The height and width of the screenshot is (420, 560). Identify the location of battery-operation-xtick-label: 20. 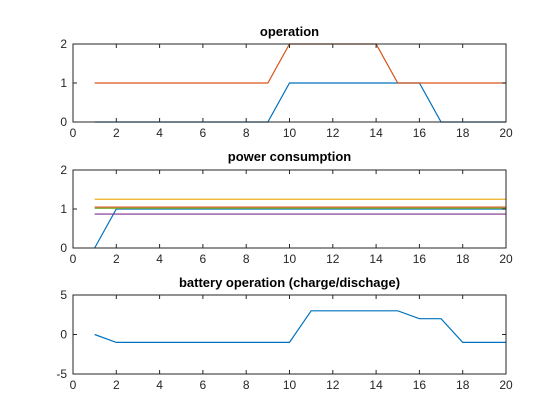
(506, 385).